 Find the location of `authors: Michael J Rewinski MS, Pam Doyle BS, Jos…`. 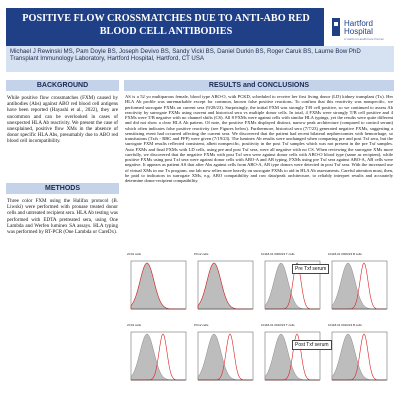

authors: Michael J Rewinski MS, Pam Doyle BS, Jos… is located at coordinates (185, 55).